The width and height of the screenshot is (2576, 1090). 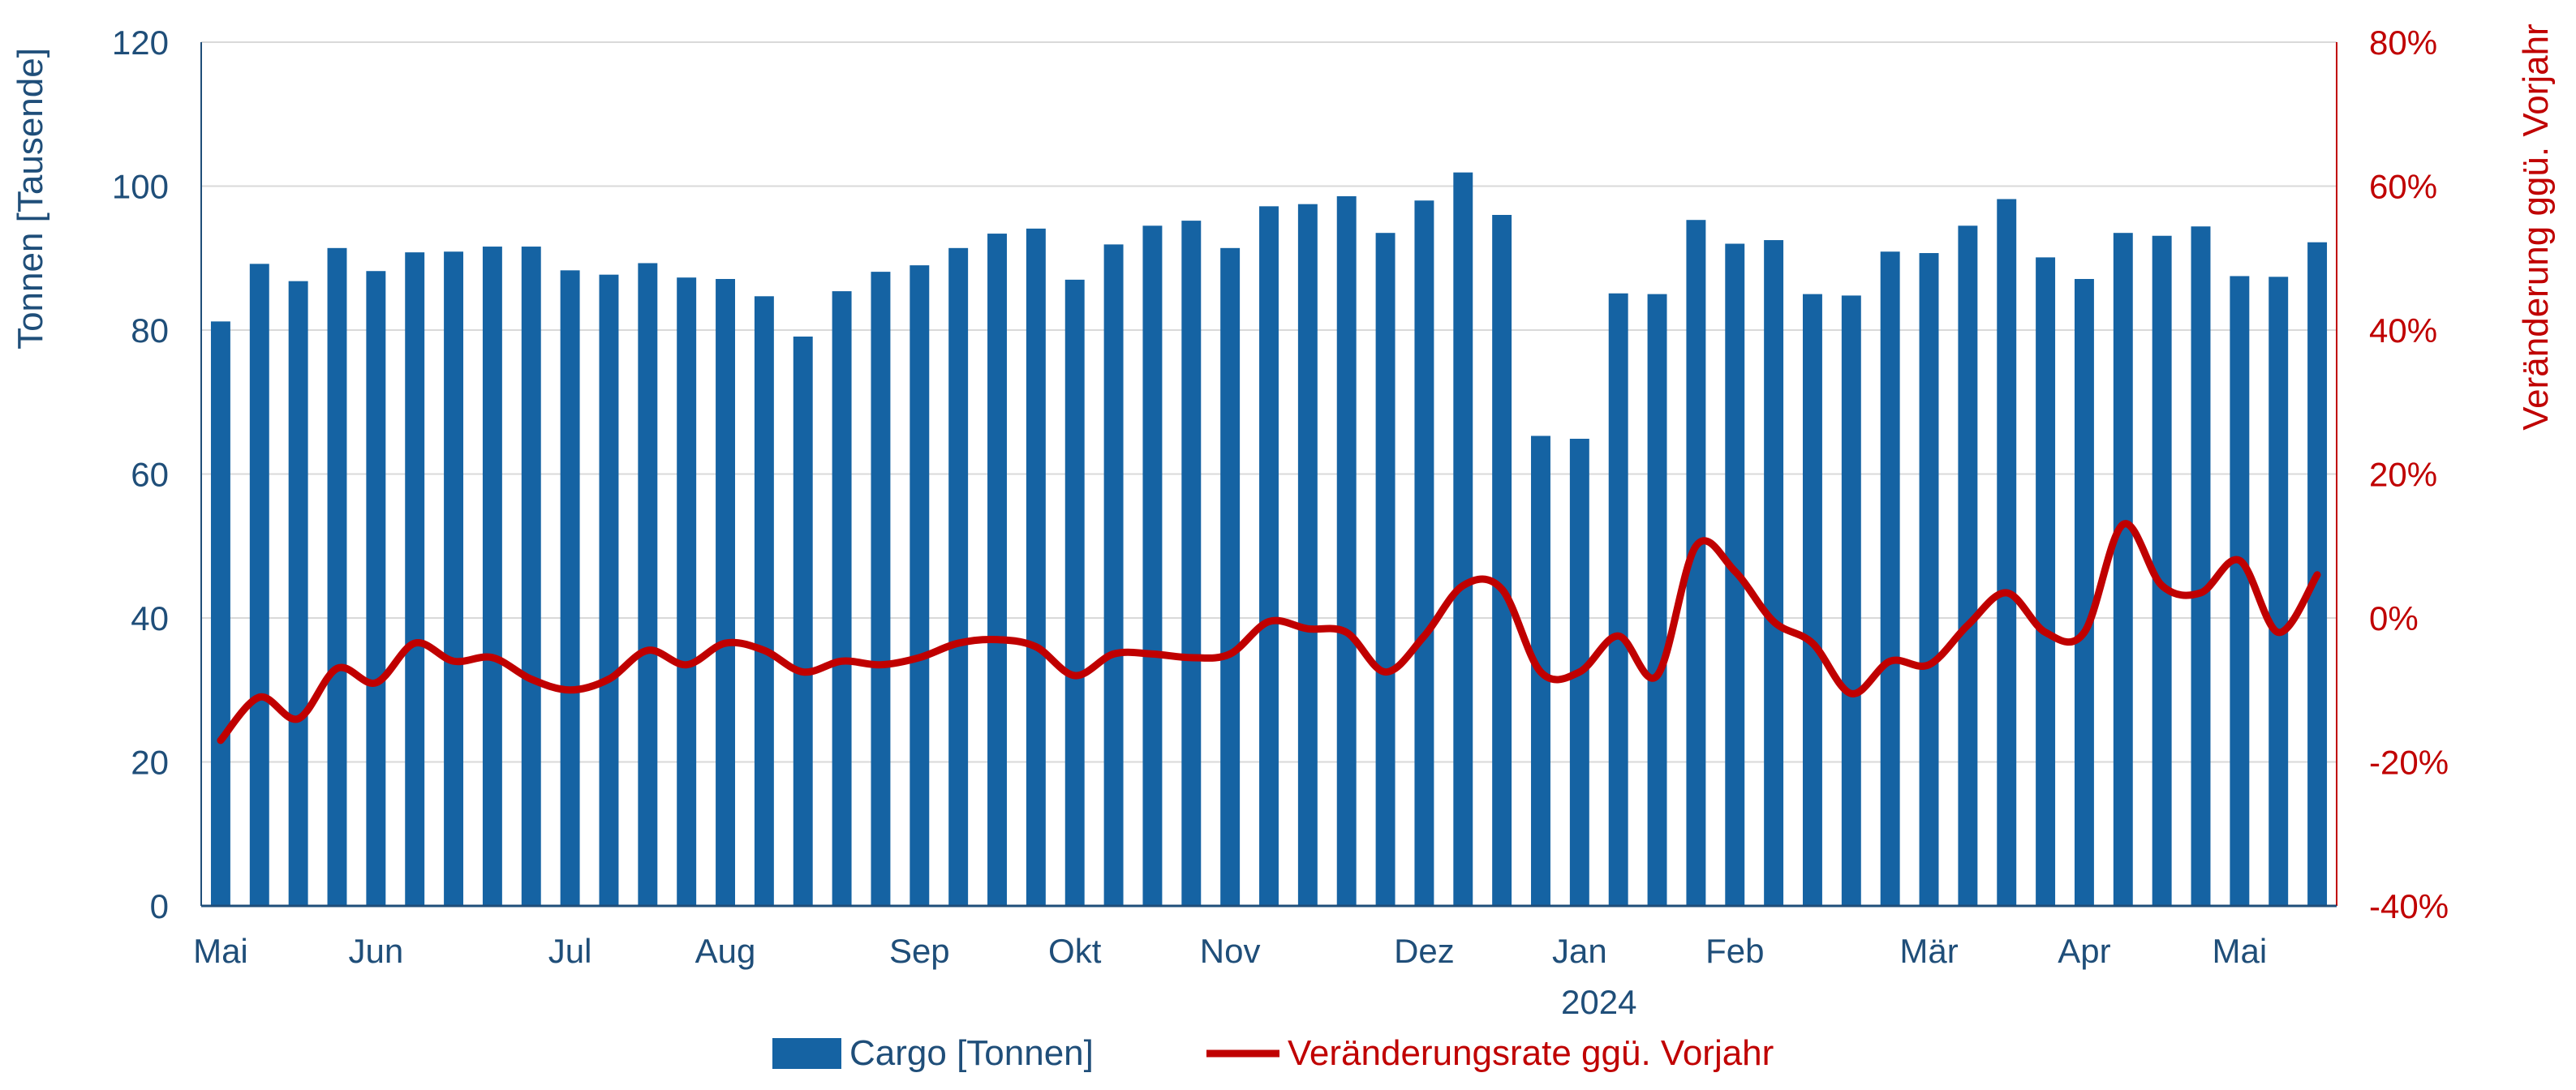 I want to click on left-tick-label: 40, so click(x=150, y=618).